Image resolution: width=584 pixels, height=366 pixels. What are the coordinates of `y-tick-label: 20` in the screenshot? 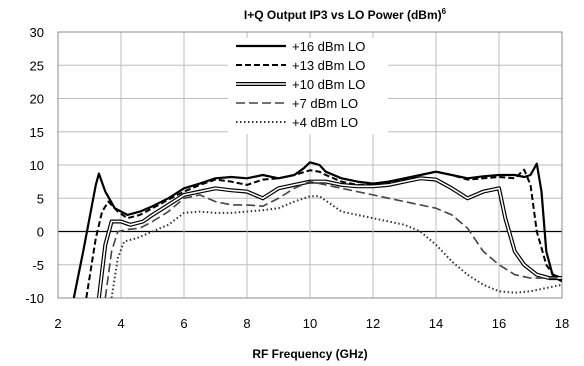 It's located at (37, 99).